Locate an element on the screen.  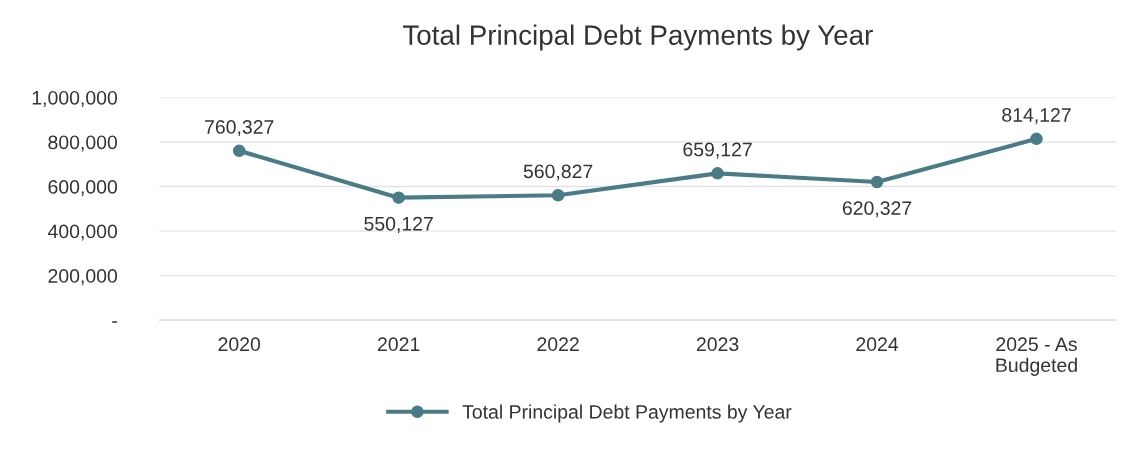
y-tick-label: 200,000 is located at coordinates (83, 277).